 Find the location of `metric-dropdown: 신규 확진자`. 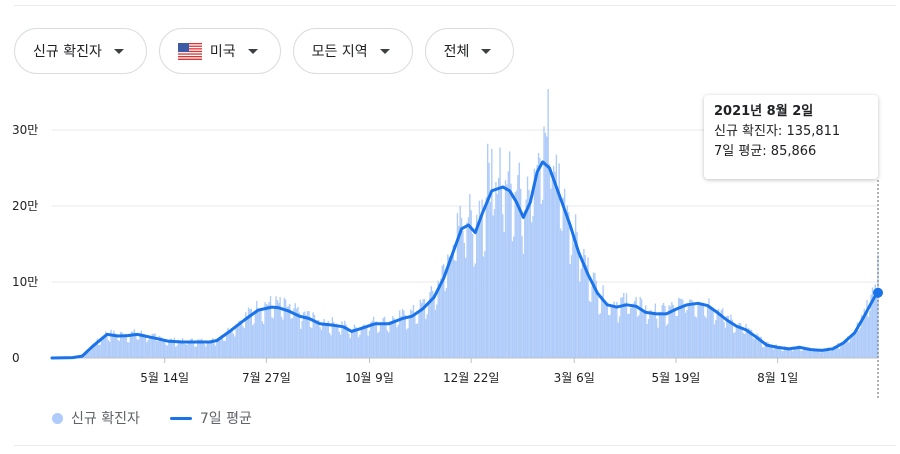

metric-dropdown: 신규 확진자 is located at coordinates (80, 51).